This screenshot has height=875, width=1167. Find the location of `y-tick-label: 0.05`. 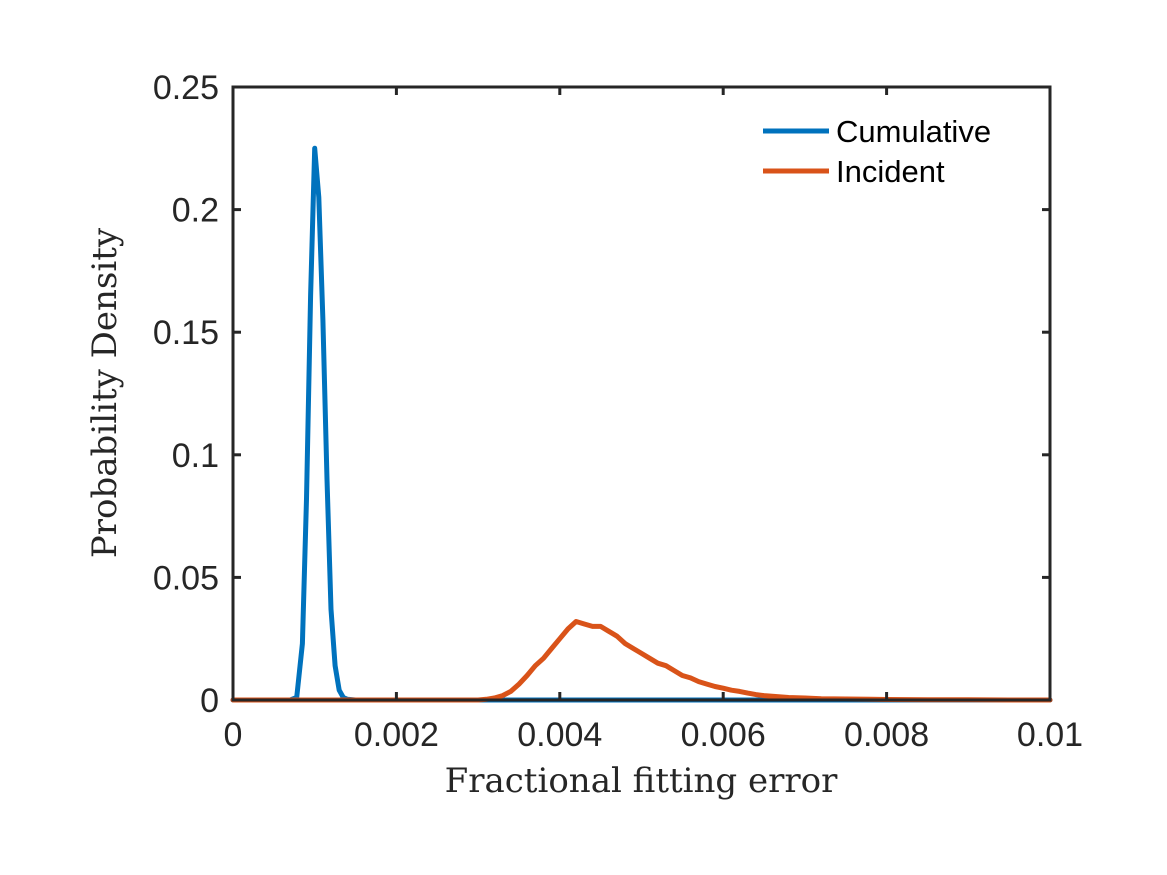

y-tick-label: 0.05 is located at coordinates (186, 578).